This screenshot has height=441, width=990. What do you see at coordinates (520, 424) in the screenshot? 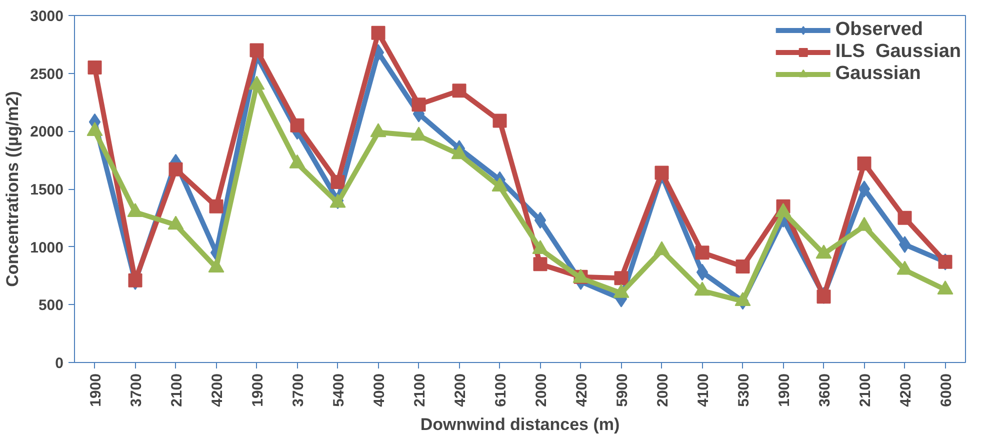
I see `x-axis-title: Downwind distances (m)` at bounding box center [520, 424].